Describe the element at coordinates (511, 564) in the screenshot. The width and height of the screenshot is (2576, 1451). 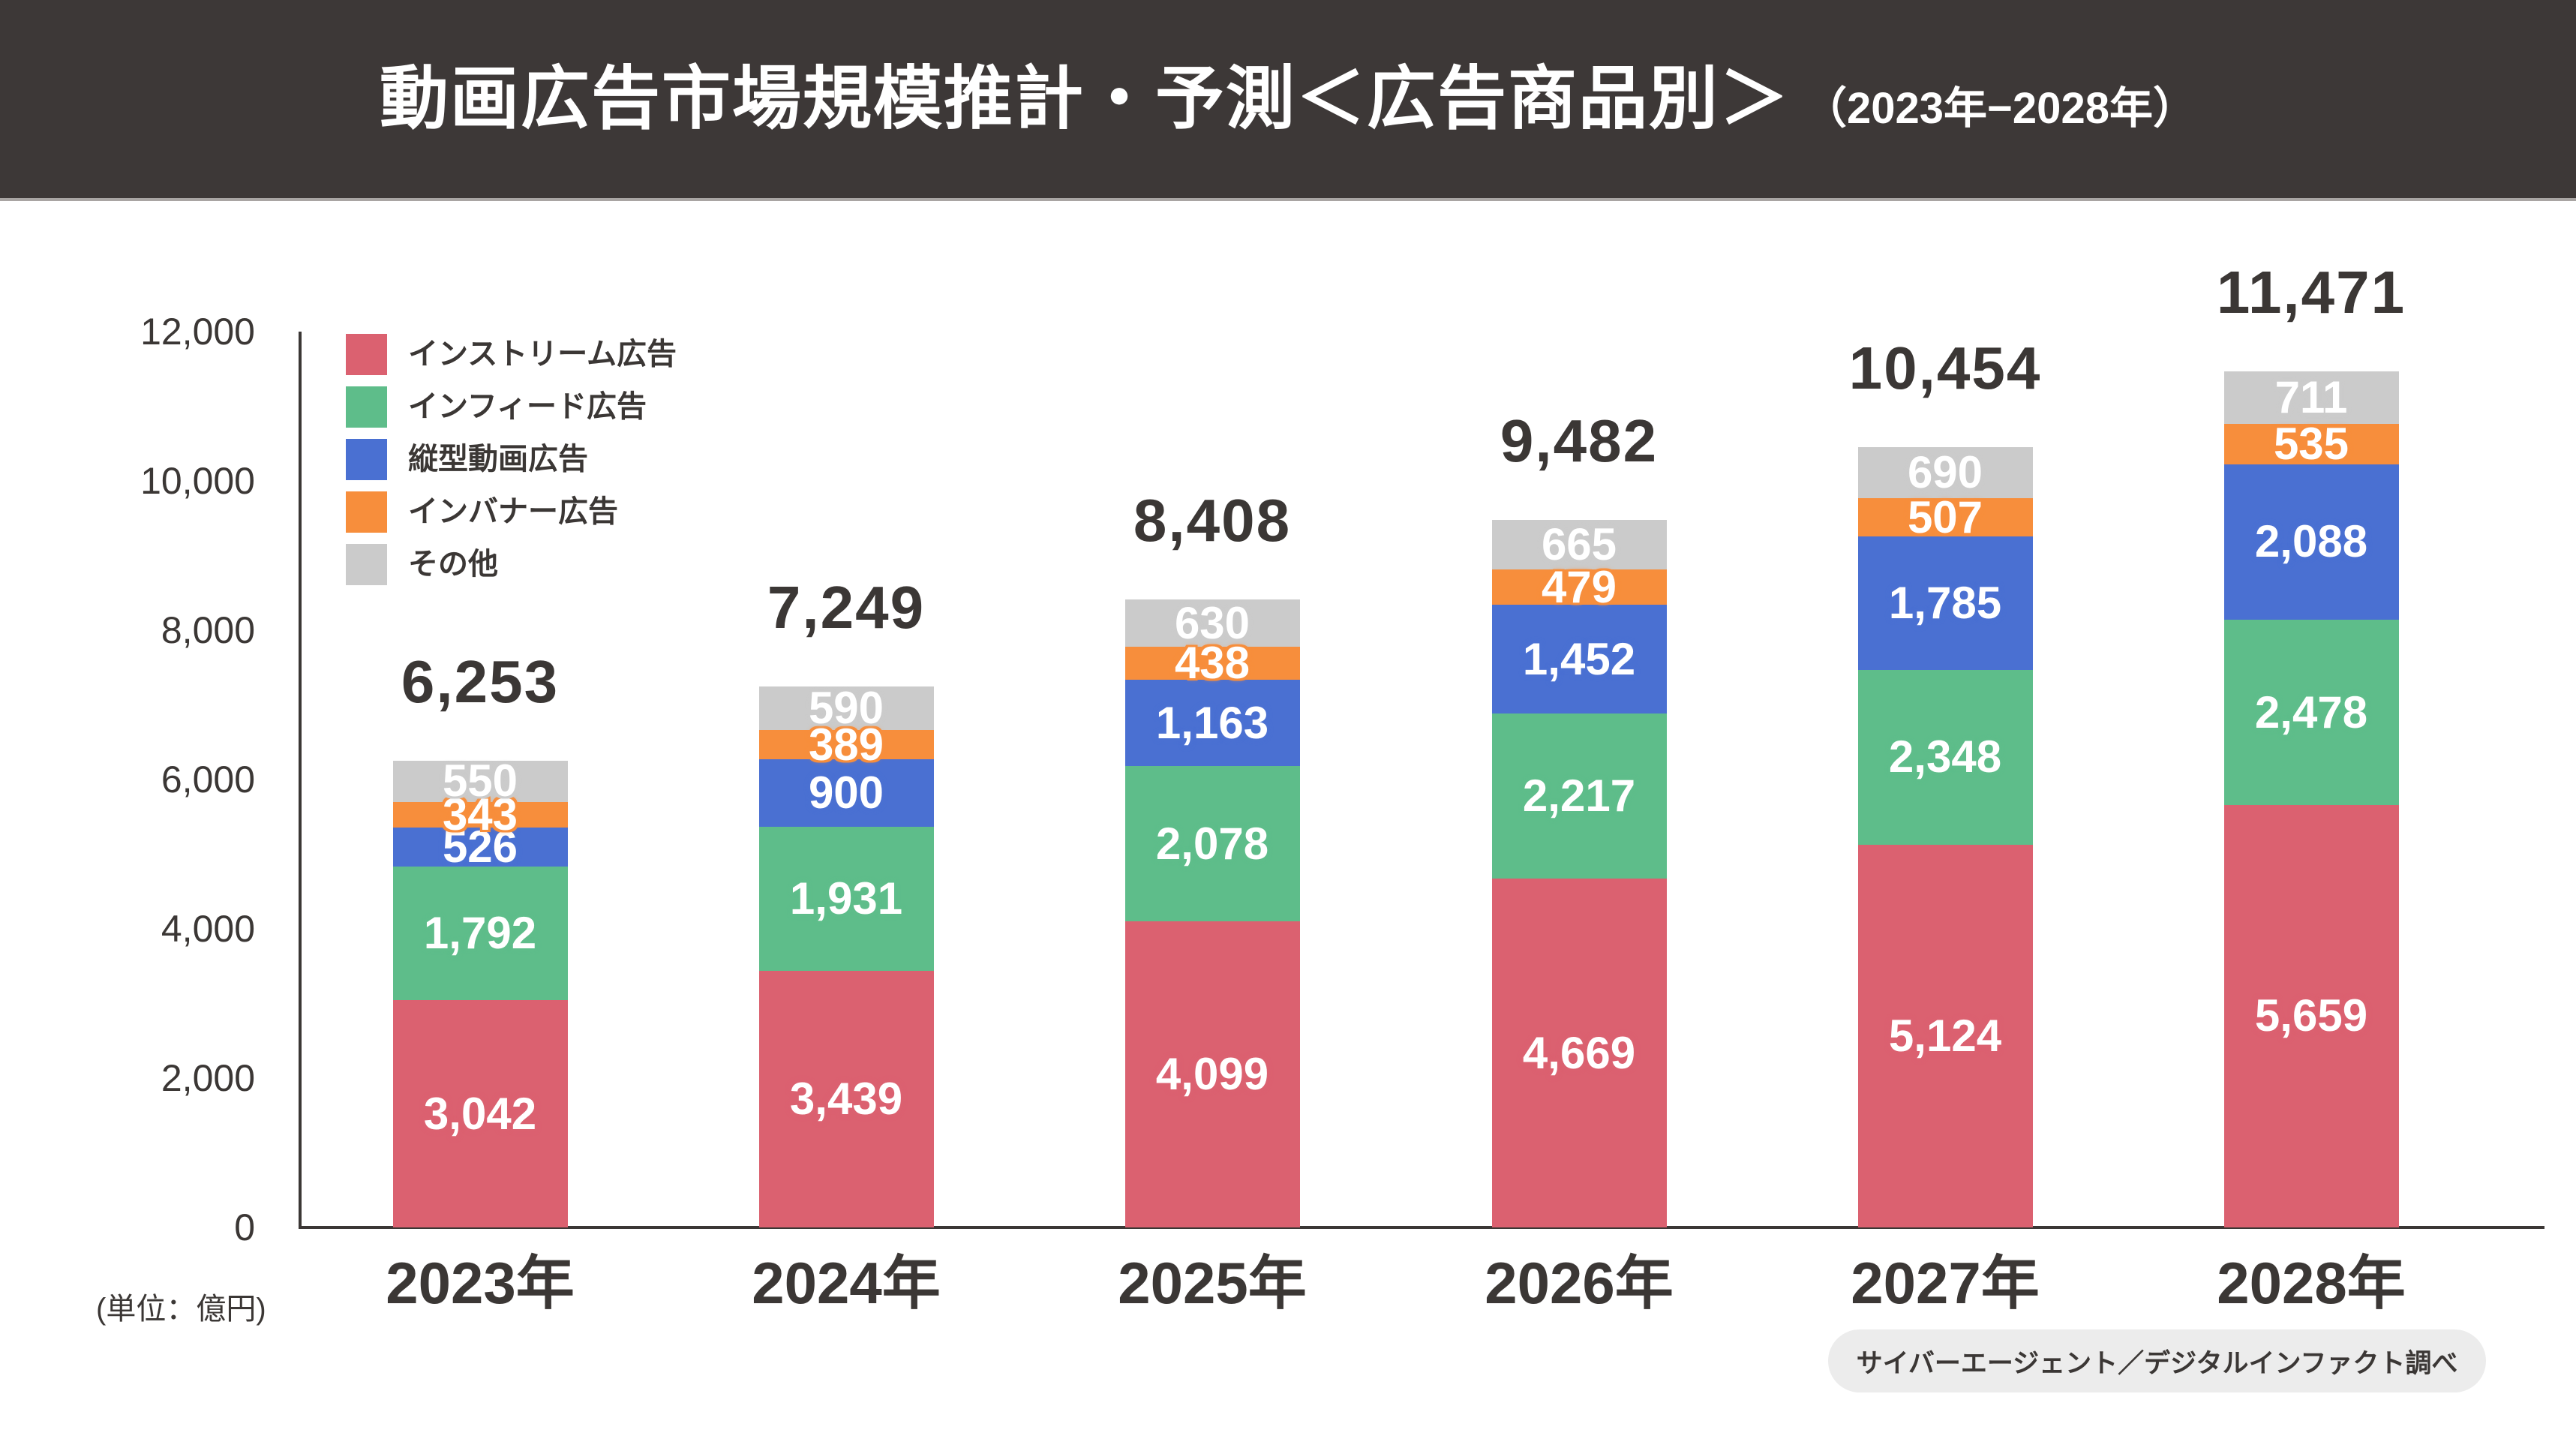
I see `legend-item: その他` at that location.